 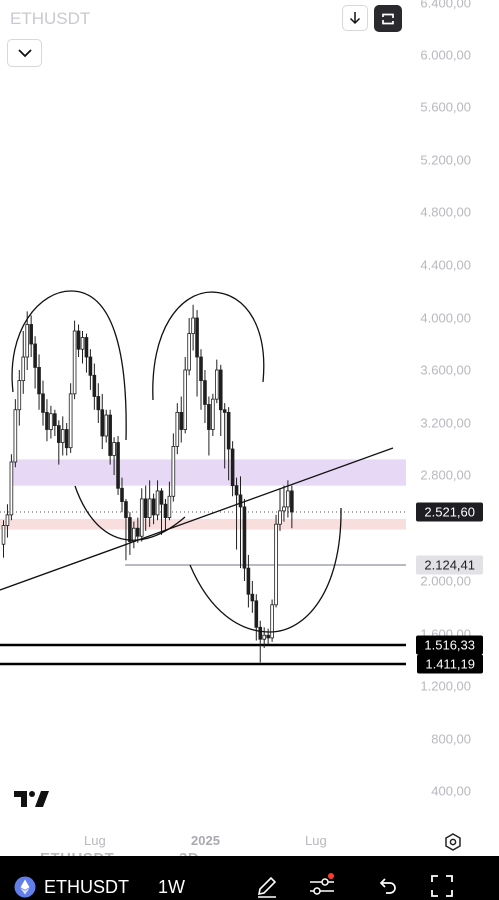 I want to click on drawing-tools-button, so click(x=267, y=886).